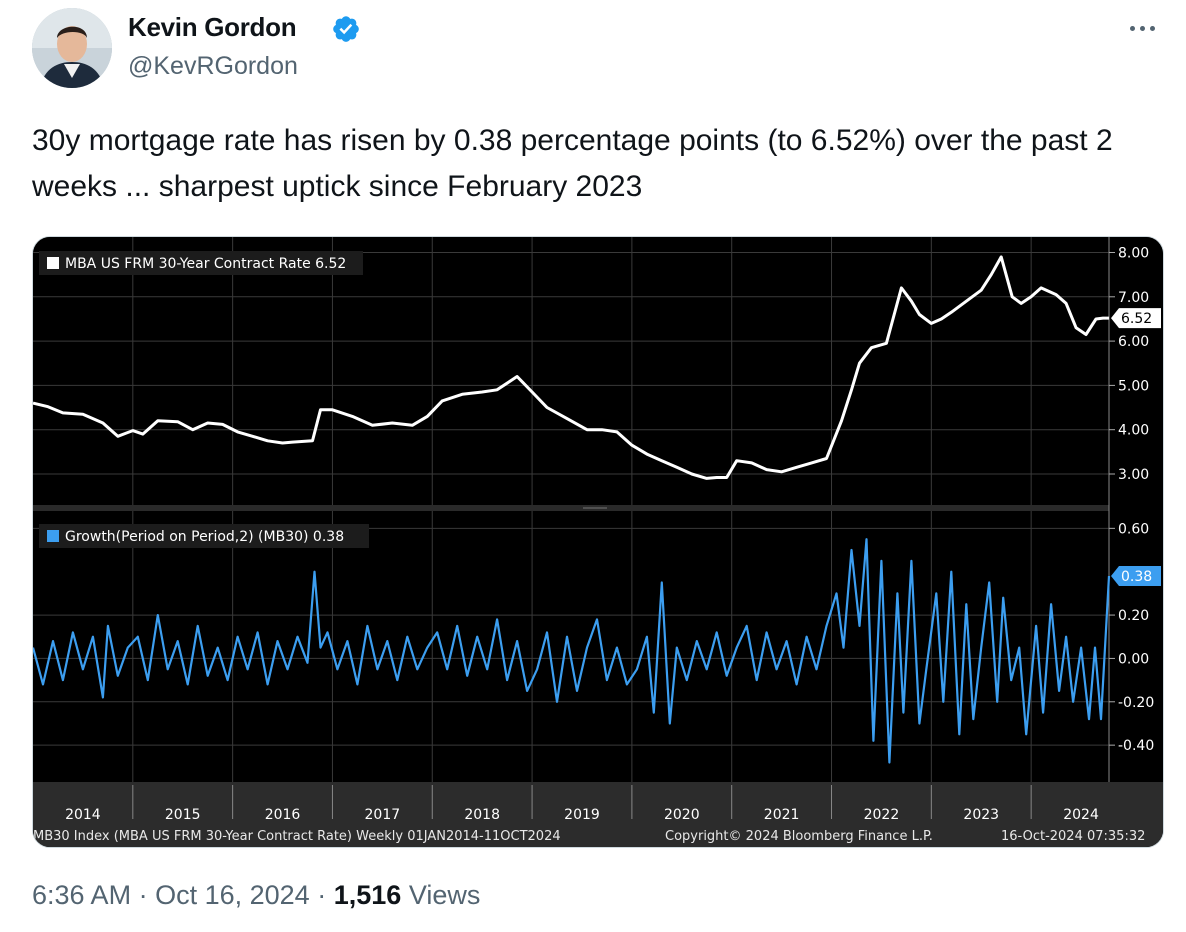 The height and width of the screenshot is (932, 1186). What do you see at coordinates (82, 895) in the screenshot?
I see `tweet-time: 6:36 AM` at bounding box center [82, 895].